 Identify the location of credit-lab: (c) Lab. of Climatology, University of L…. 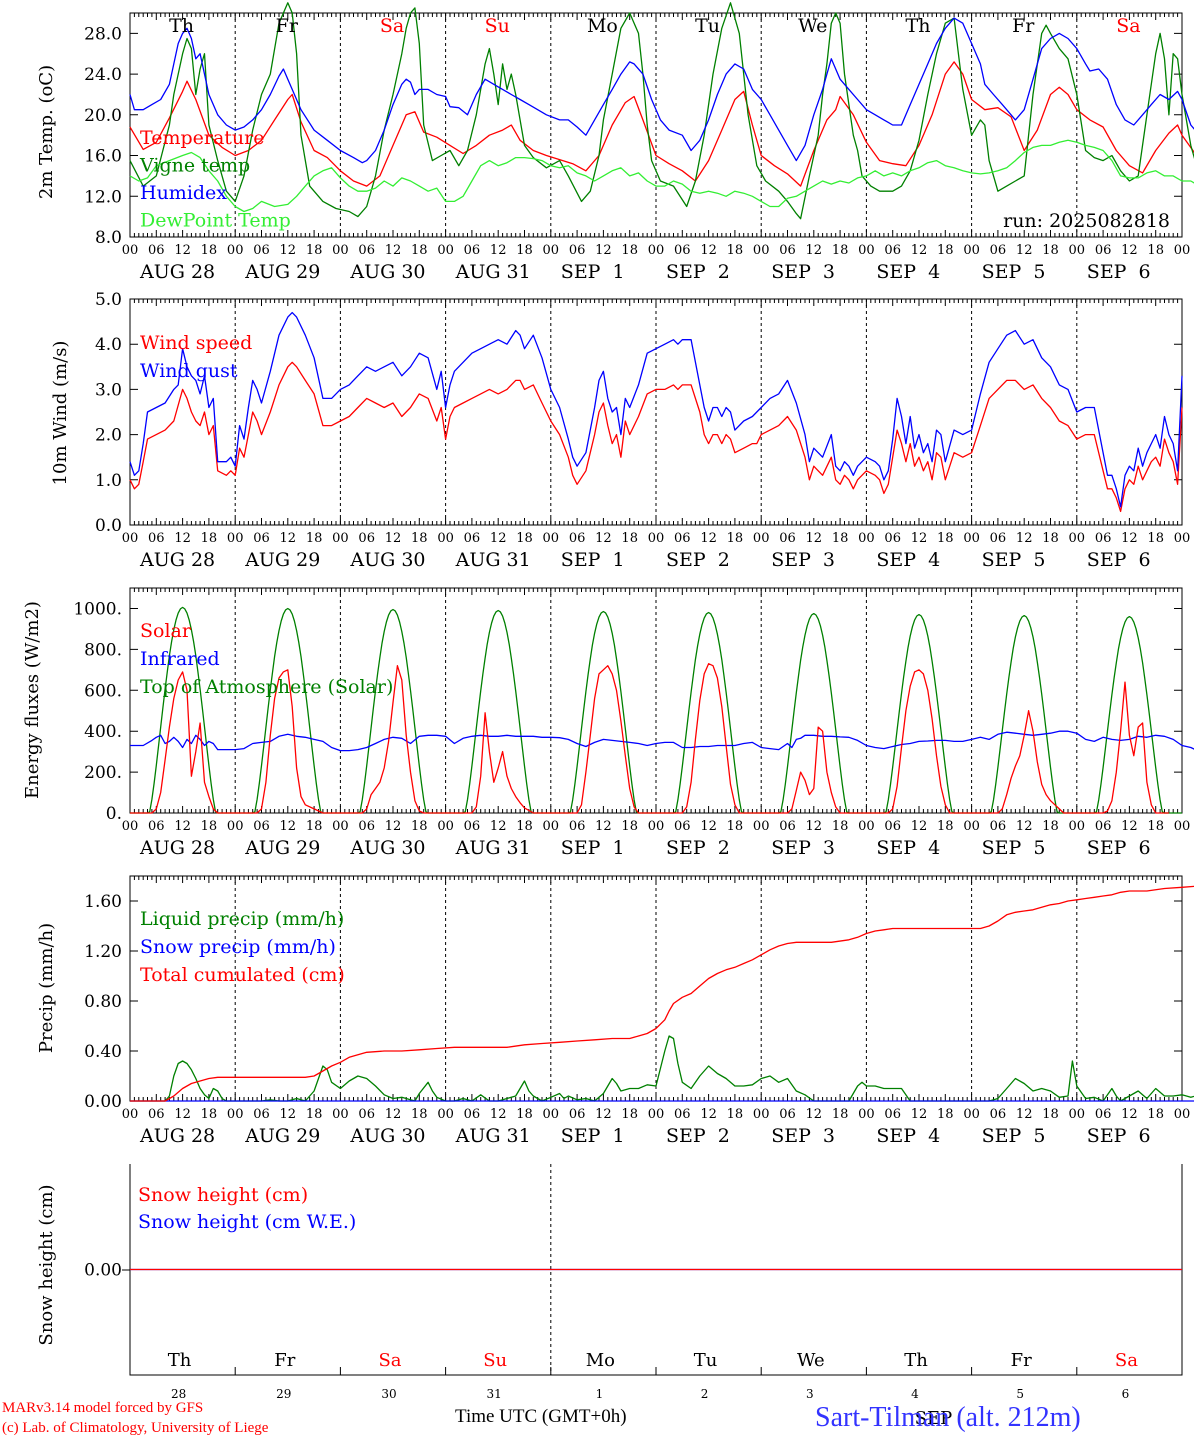
(135, 1428).